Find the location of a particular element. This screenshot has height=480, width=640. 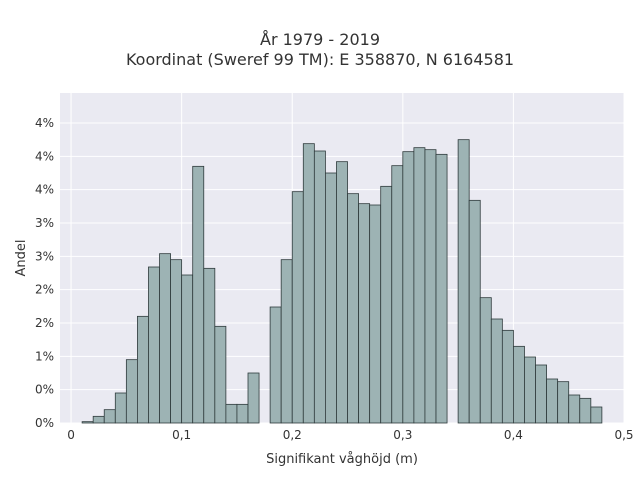

x-tick-label: 0 is located at coordinates (71, 435).